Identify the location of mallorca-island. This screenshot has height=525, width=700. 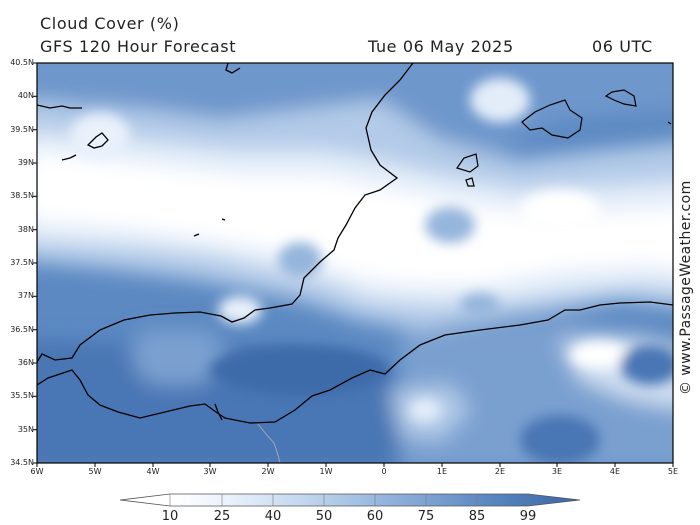
(552, 119).